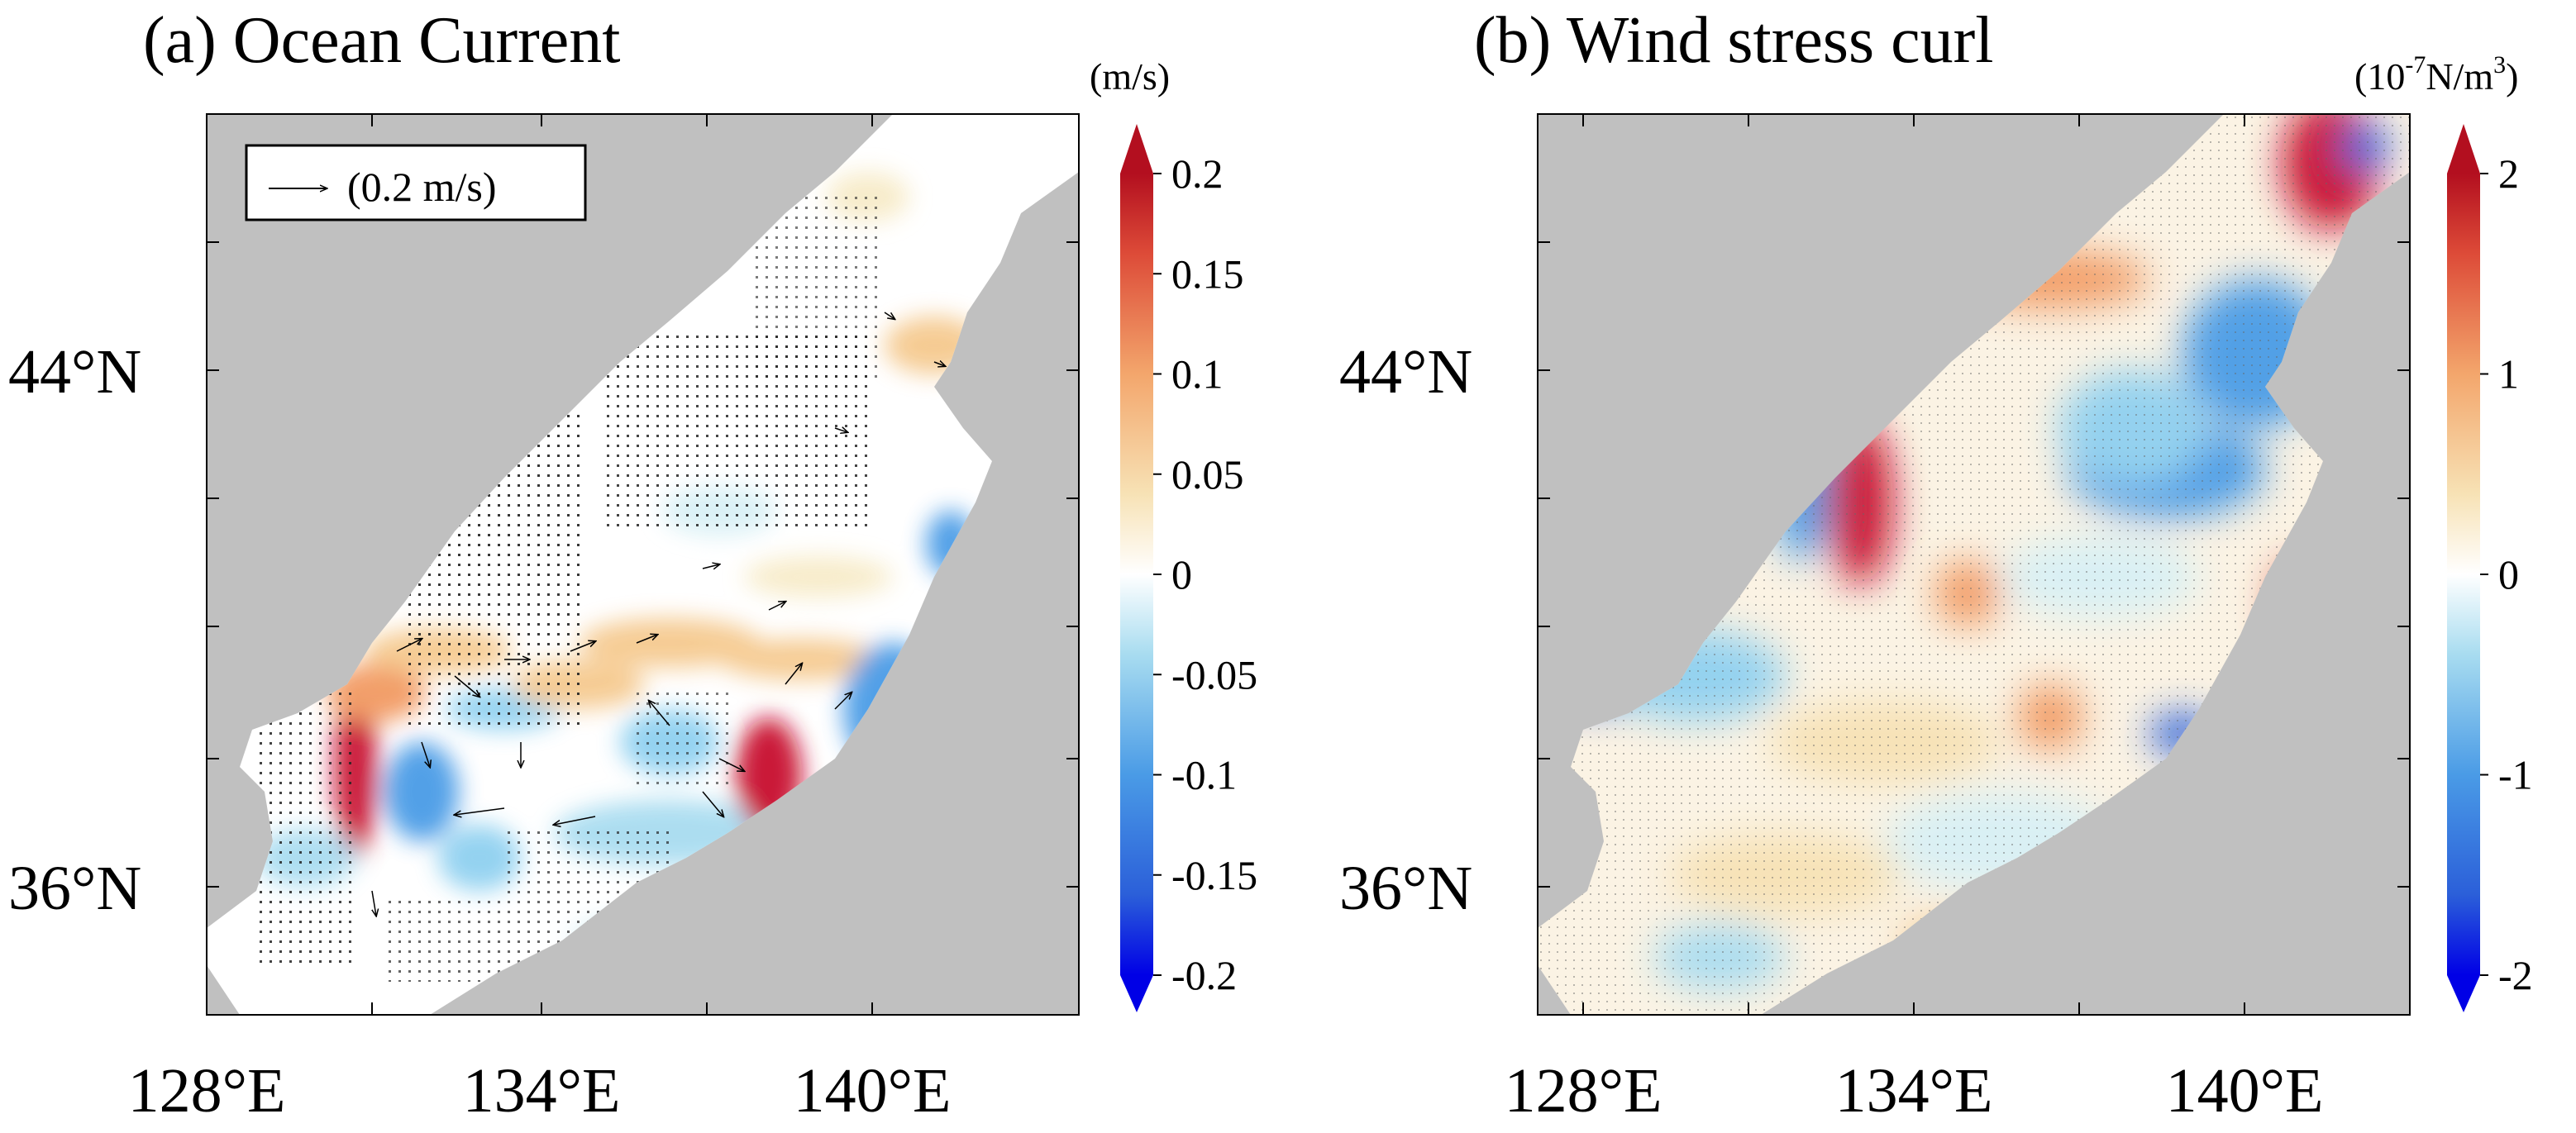 This screenshot has width=2576, height=1133. What do you see at coordinates (1130, 76) in the screenshot?
I see `panel-a-colorbar-units: (m/s)` at bounding box center [1130, 76].